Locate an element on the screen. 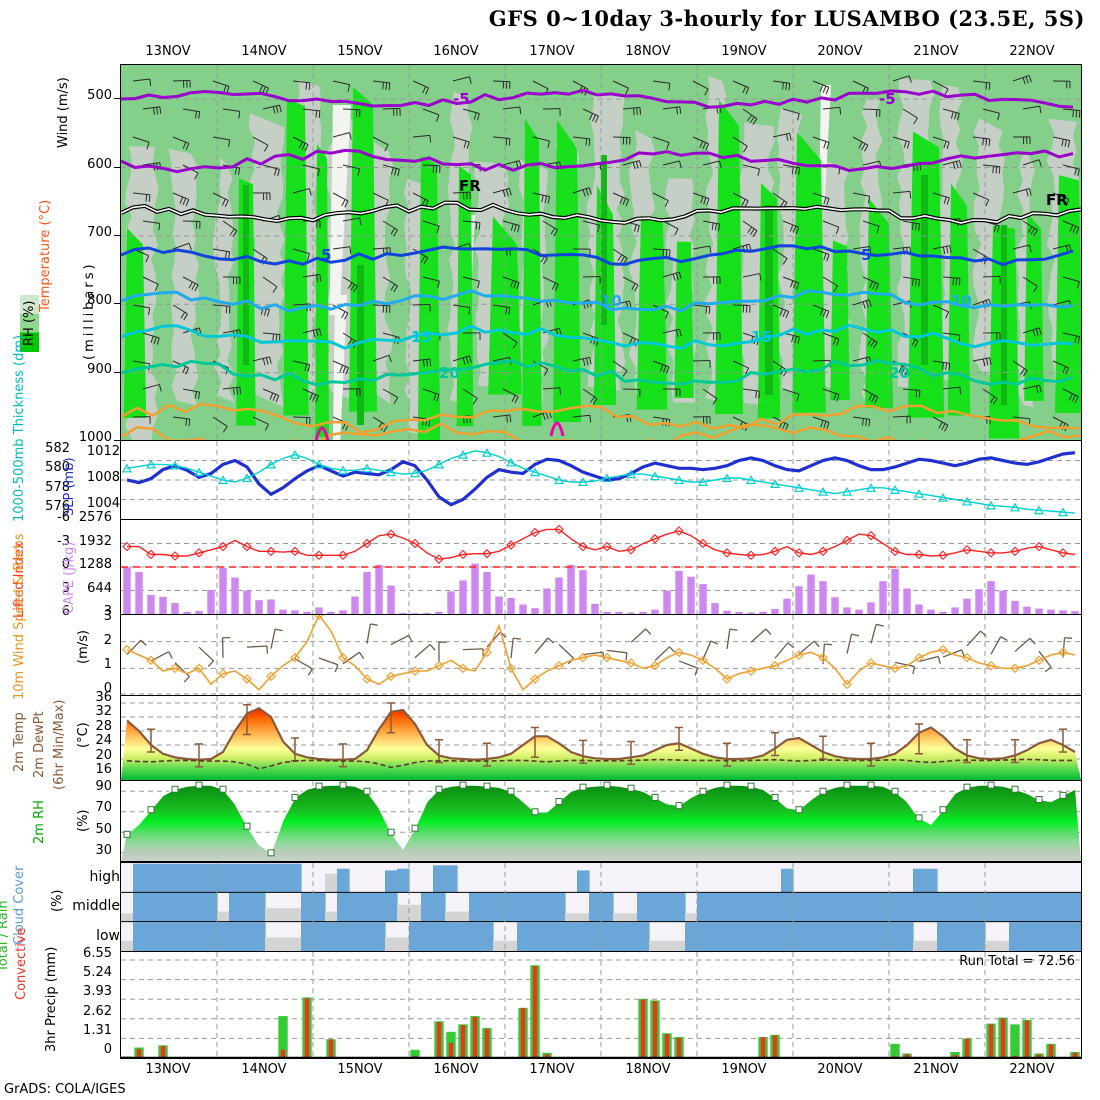  axis-label-minmax: (6hr Min/Max) is located at coordinates (59, 744).